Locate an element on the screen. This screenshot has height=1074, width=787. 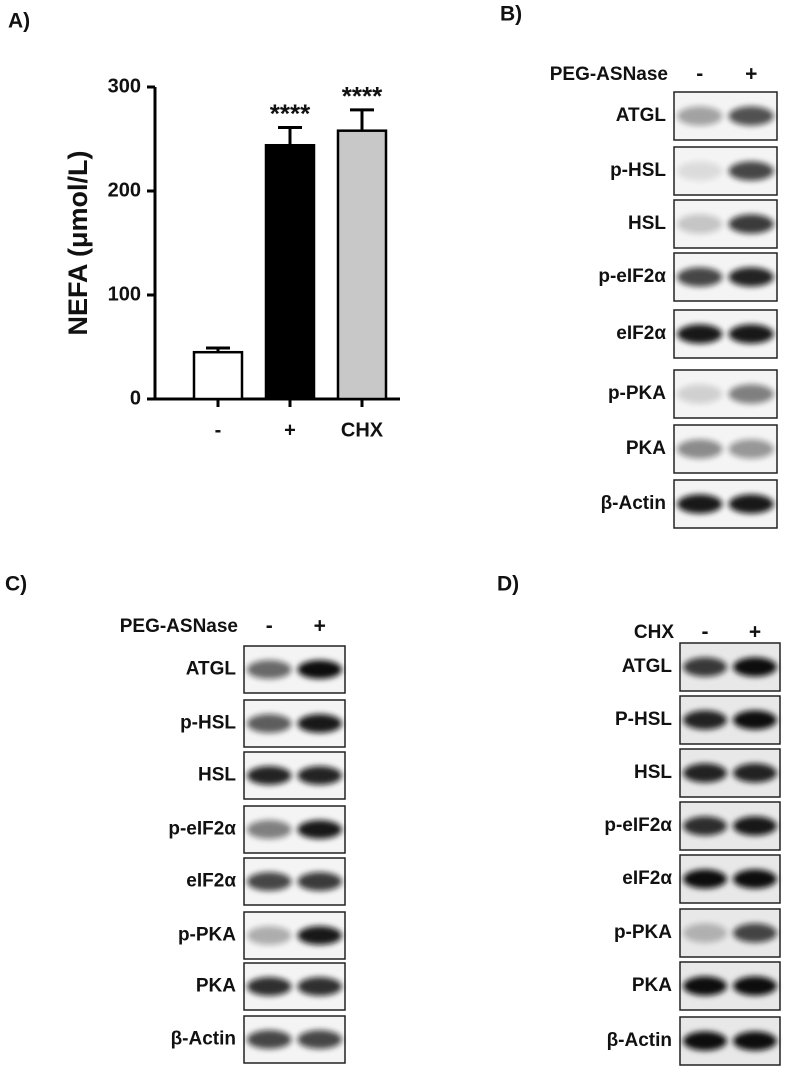
y-tick-label: 300 is located at coordinates (124, 86).